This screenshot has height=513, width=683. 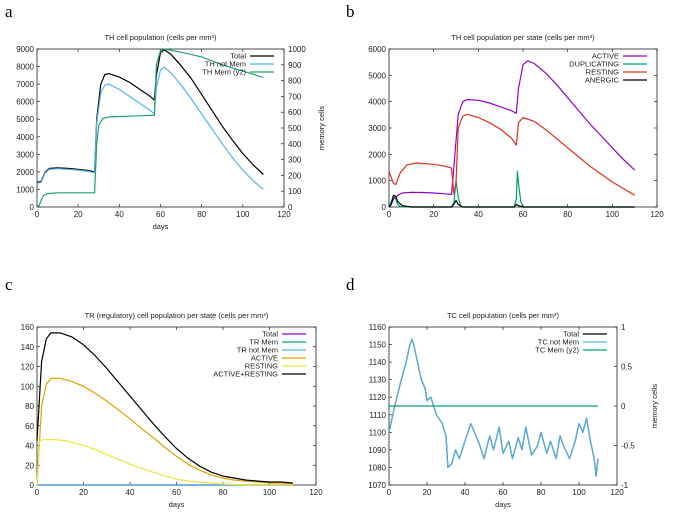 What do you see at coordinates (150, 128) in the screenshot?
I see `series-line-th-not-mem` at bounding box center [150, 128].